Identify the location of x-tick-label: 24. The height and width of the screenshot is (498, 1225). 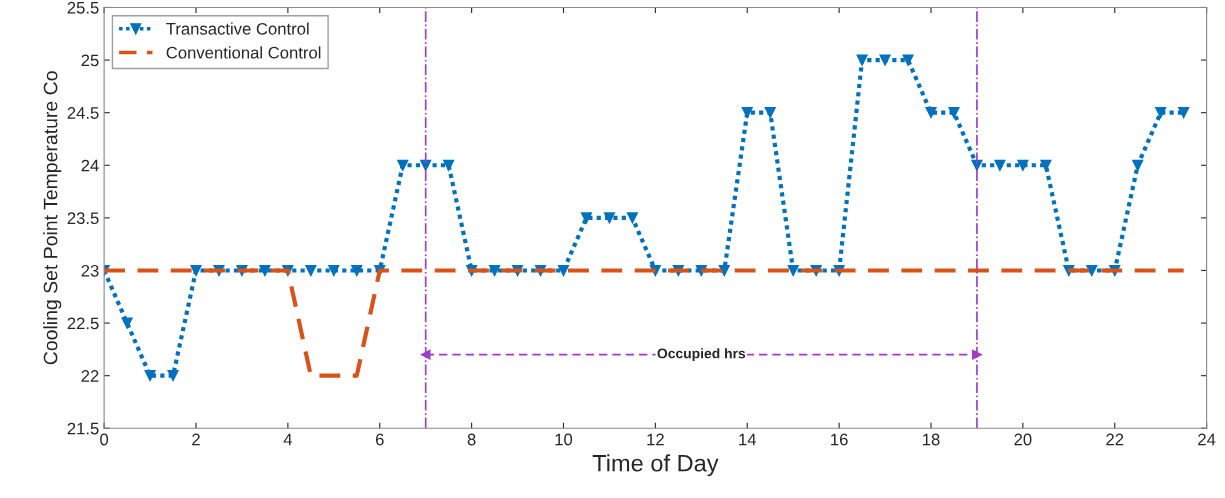
(1207, 439).